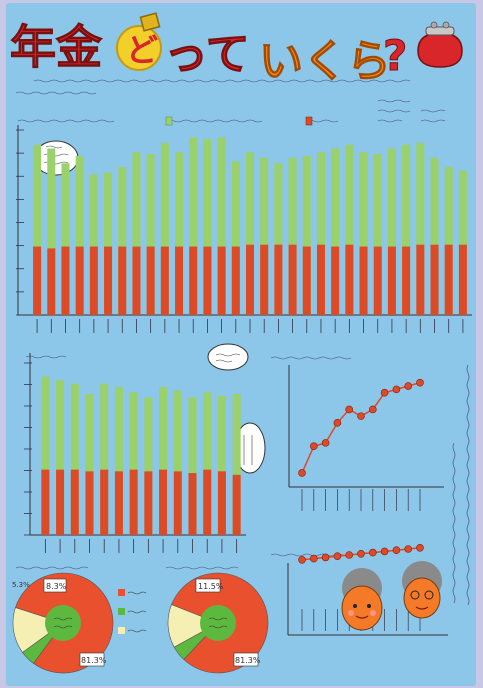  Describe the element at coordinates (309, 121) in the screenshot. I see `legend-swatch-red` at that location.